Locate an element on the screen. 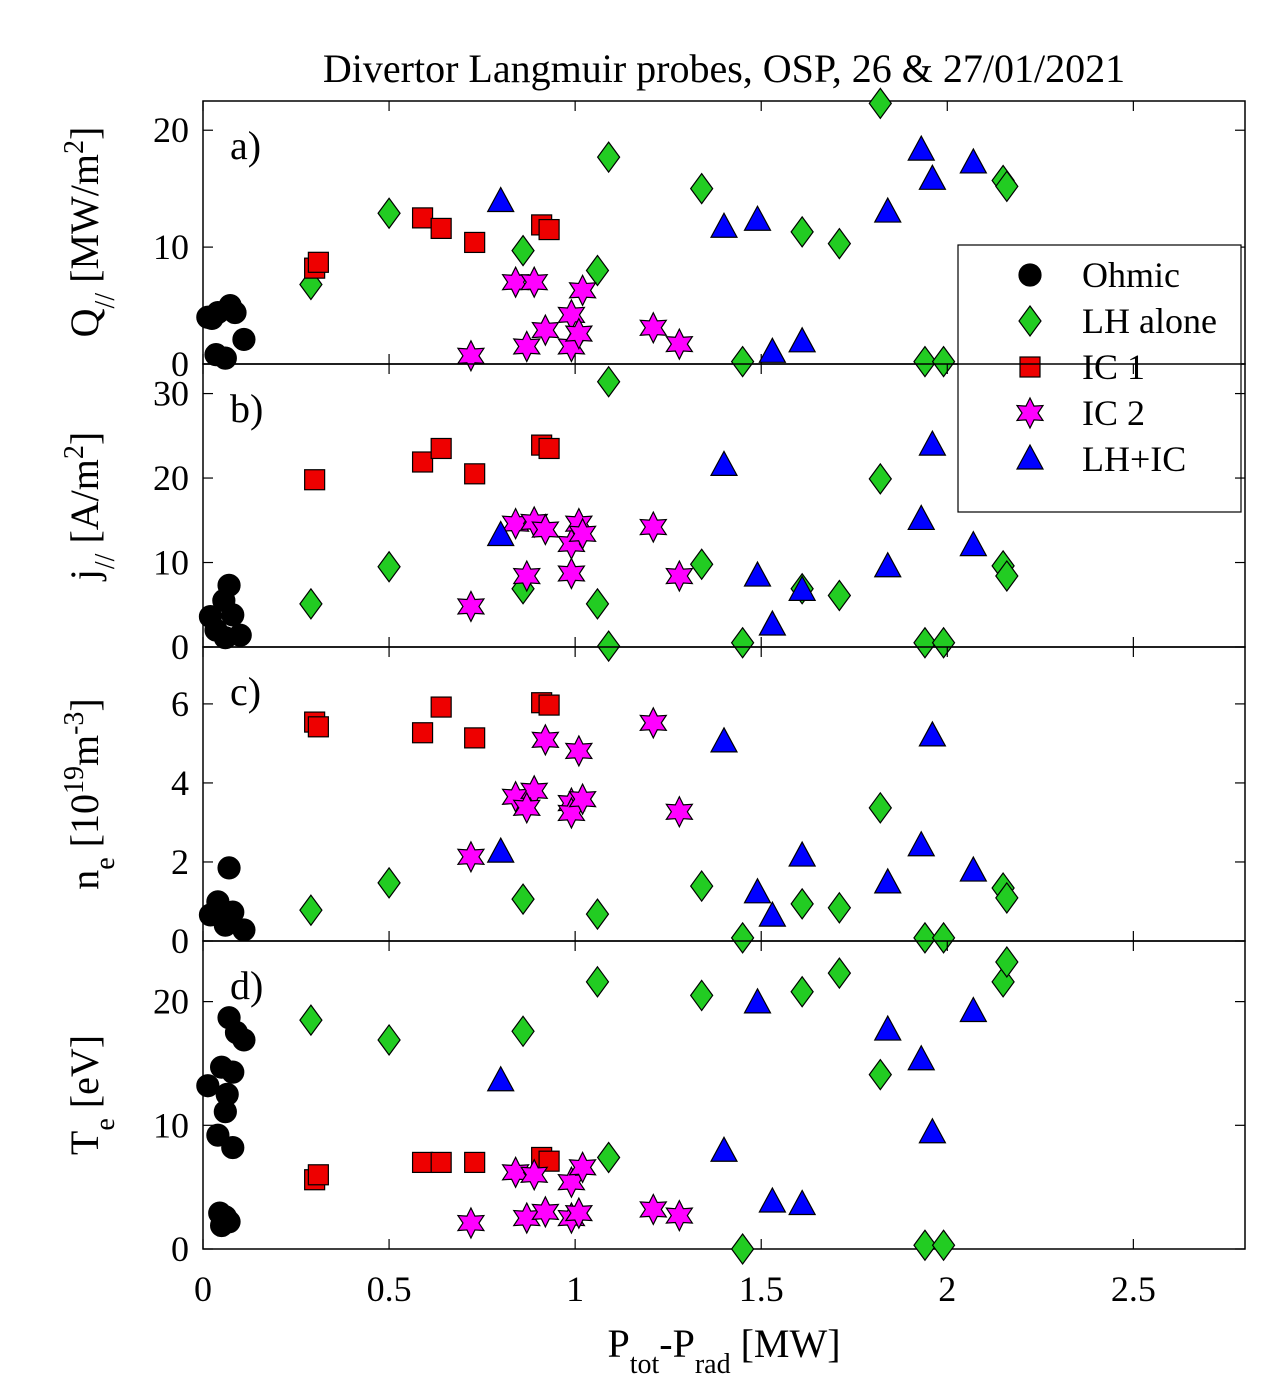 The image size is (1273, 1376). y-axis-label-part: Q is located at coordinates (84, 322).